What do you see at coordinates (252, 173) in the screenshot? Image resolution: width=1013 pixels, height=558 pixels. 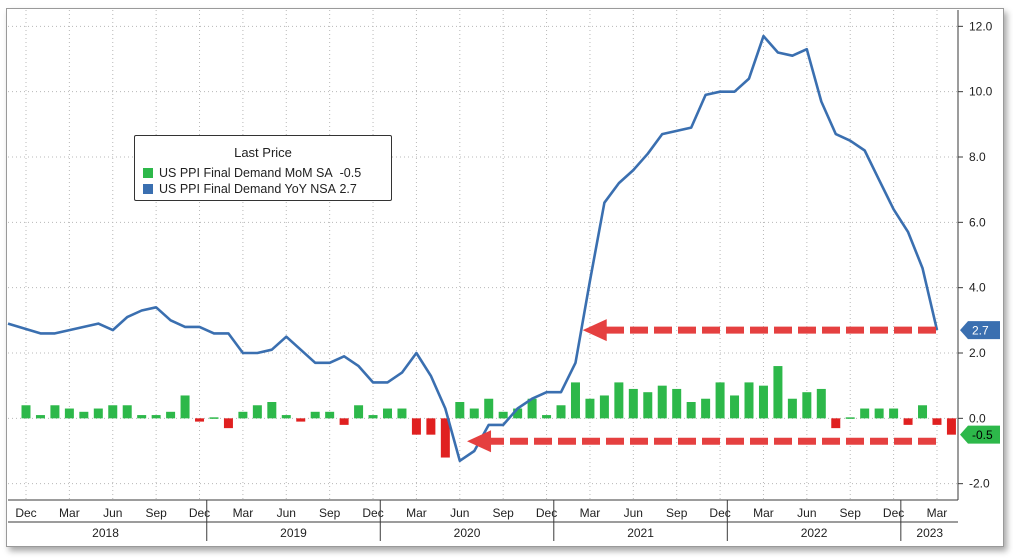 I see `legend-entry-mom: US PPI Final Demand MoM SA -0.5` at bounding box center [252, 173].